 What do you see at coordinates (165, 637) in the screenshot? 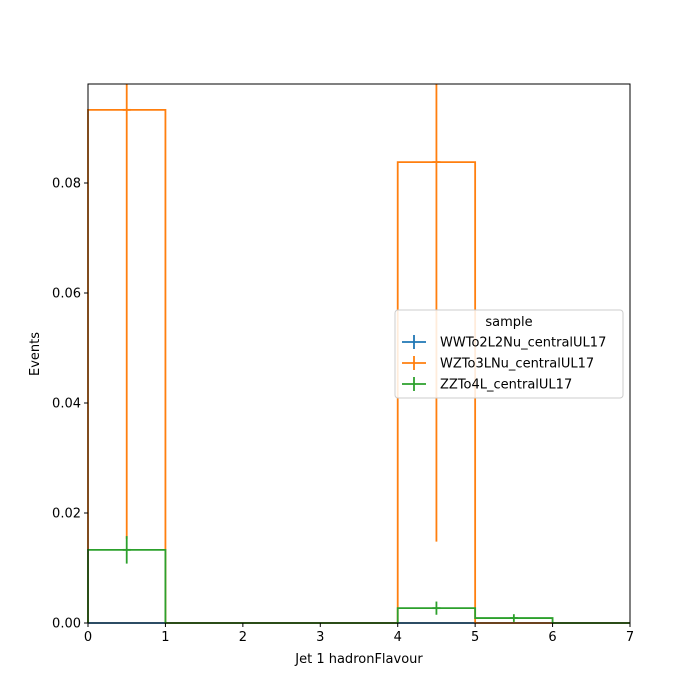
I see `x-tick-label: 1` at bounding box center [165, 637].